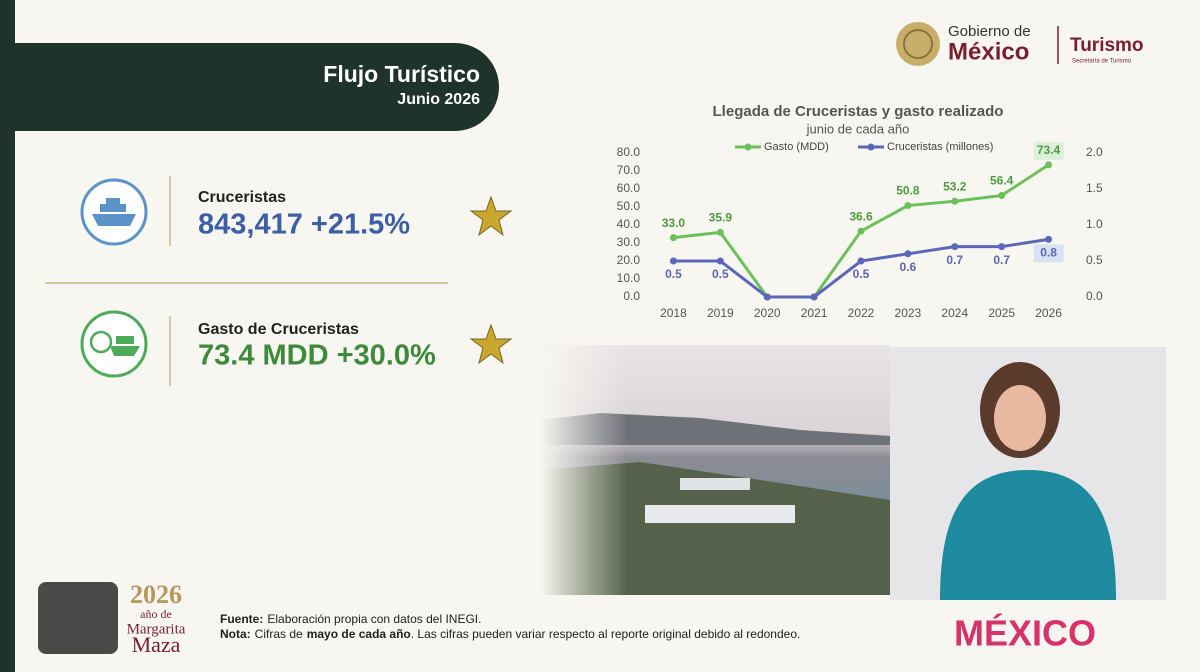  What do you see at coordinates (1002, 181) in the screenshot?
I see `data-label: 56.4` at bounding box center [1002, 181].